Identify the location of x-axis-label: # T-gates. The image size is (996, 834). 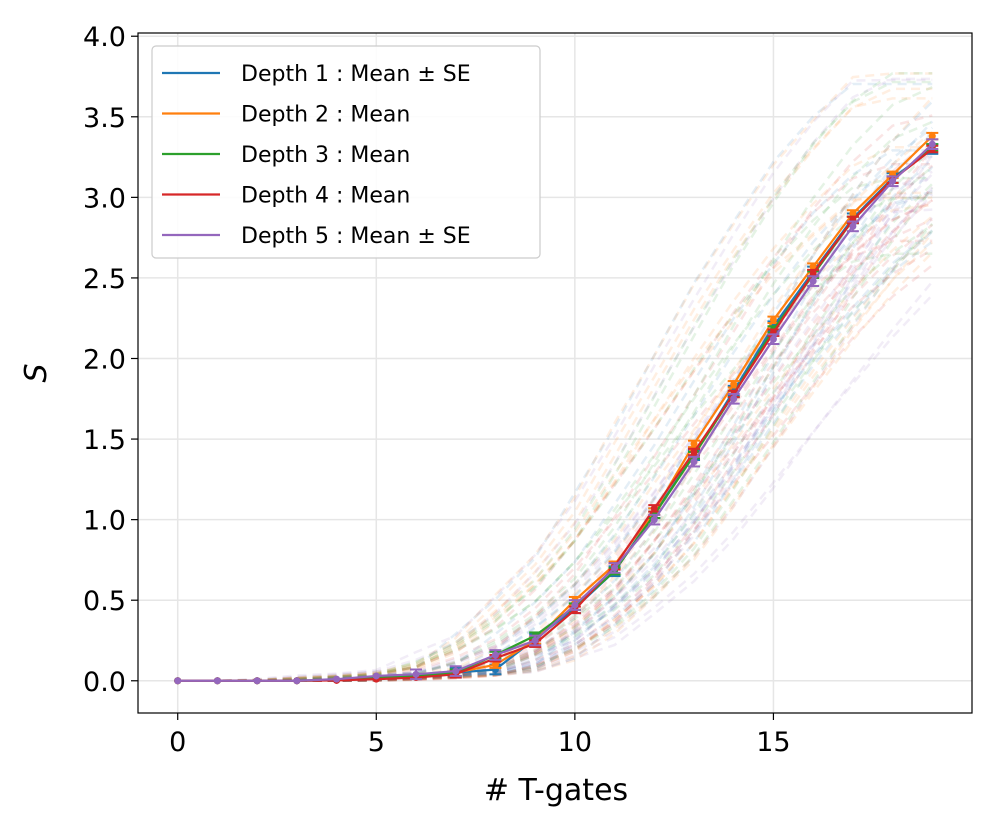
(556, 790).